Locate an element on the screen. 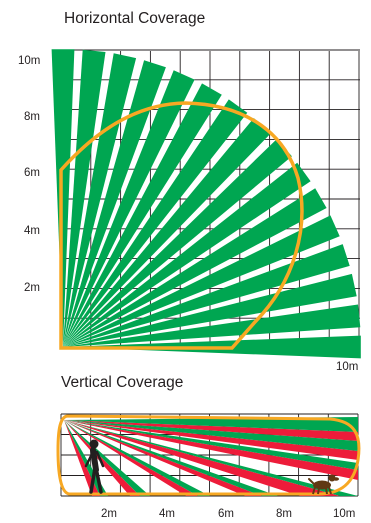 This screenshot has height=523, width=371. vertical-coverage-title: Vertical Coverage is located at coordinates (122, 382).